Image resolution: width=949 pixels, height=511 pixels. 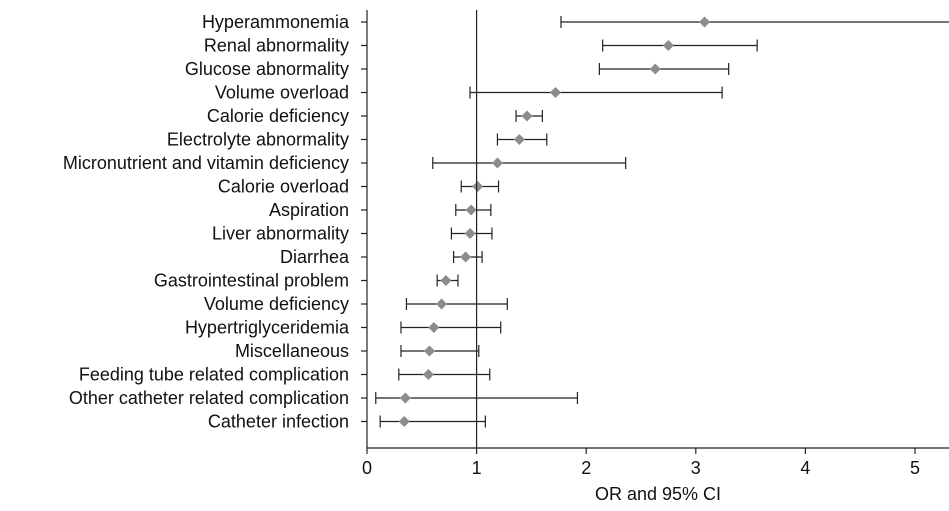 I want to click on forest-row: Miscellaneous, so click(x=357, y=351).